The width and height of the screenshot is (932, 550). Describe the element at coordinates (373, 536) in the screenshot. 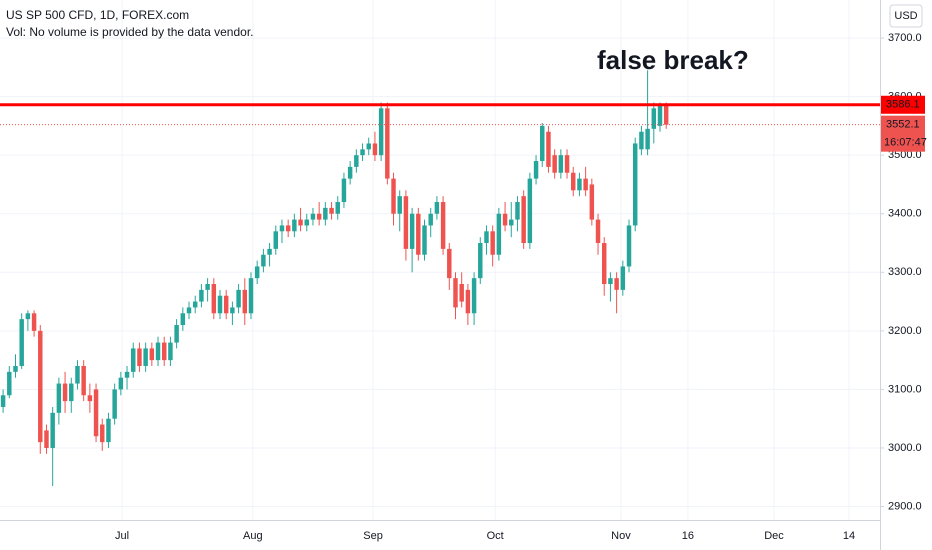

I see `x-tick-label: Sep` at that location.